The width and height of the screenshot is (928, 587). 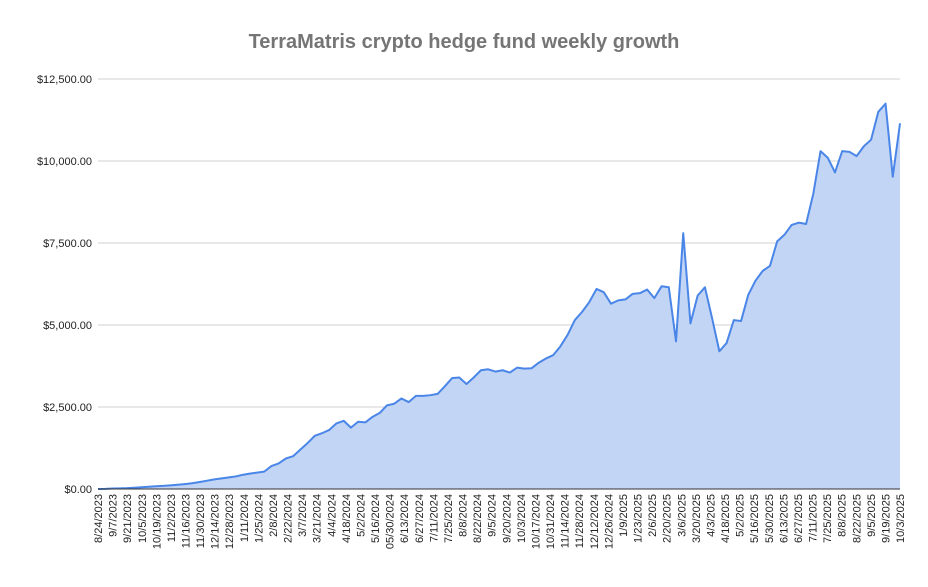 What do you see at coordinates (449, 518) in the screenshot?
I see `x-tick-label: 7/25/2024` at bounding box center [449, 518].